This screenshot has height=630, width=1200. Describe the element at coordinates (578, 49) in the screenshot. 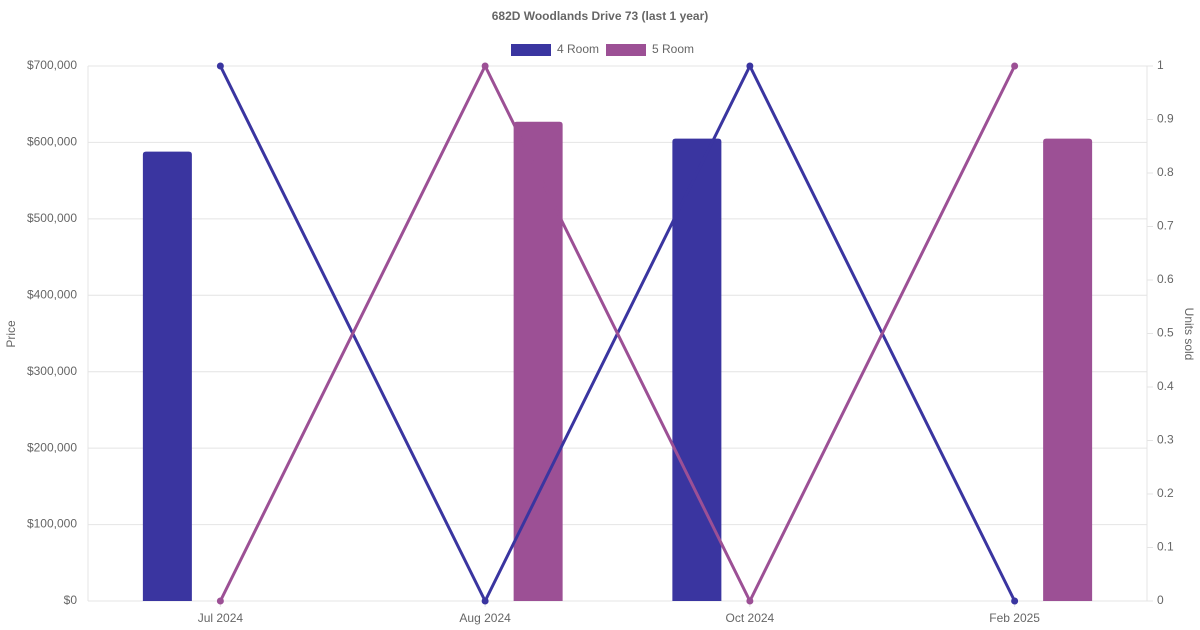

I see `legend-label: 4 Room` at that location.